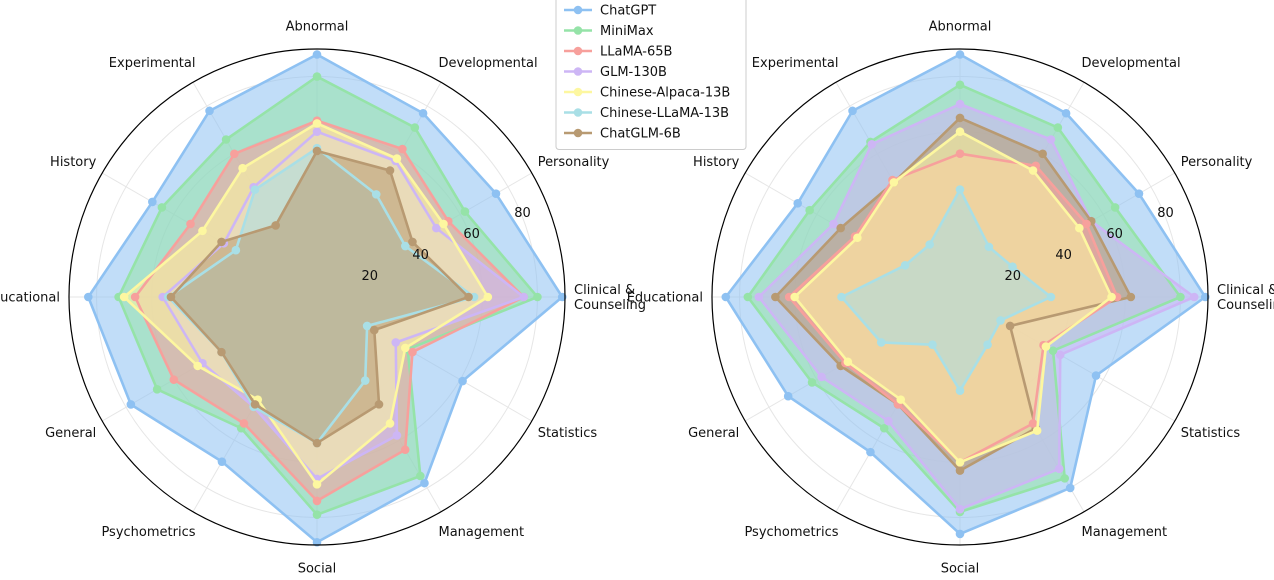 The width and height of the screenshot is (1274, 580). What do you see at coordinates (664, 113) in the screenshot?
I see `legend-label-chinese-llama-13b: Chinese-LLaMA-13B` at bounding box center [664, 113].